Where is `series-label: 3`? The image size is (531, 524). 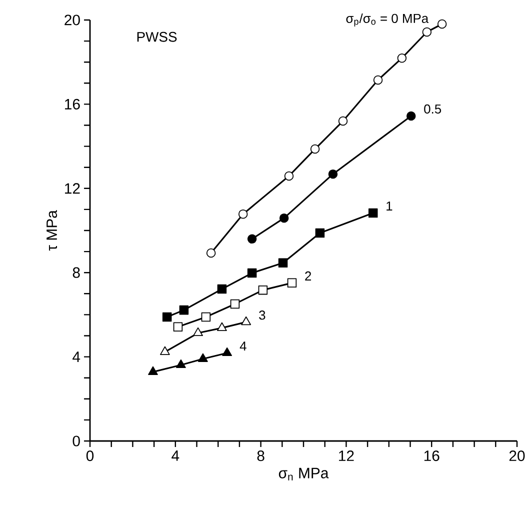 series-label: 3 is located at coordinates (262, 315).